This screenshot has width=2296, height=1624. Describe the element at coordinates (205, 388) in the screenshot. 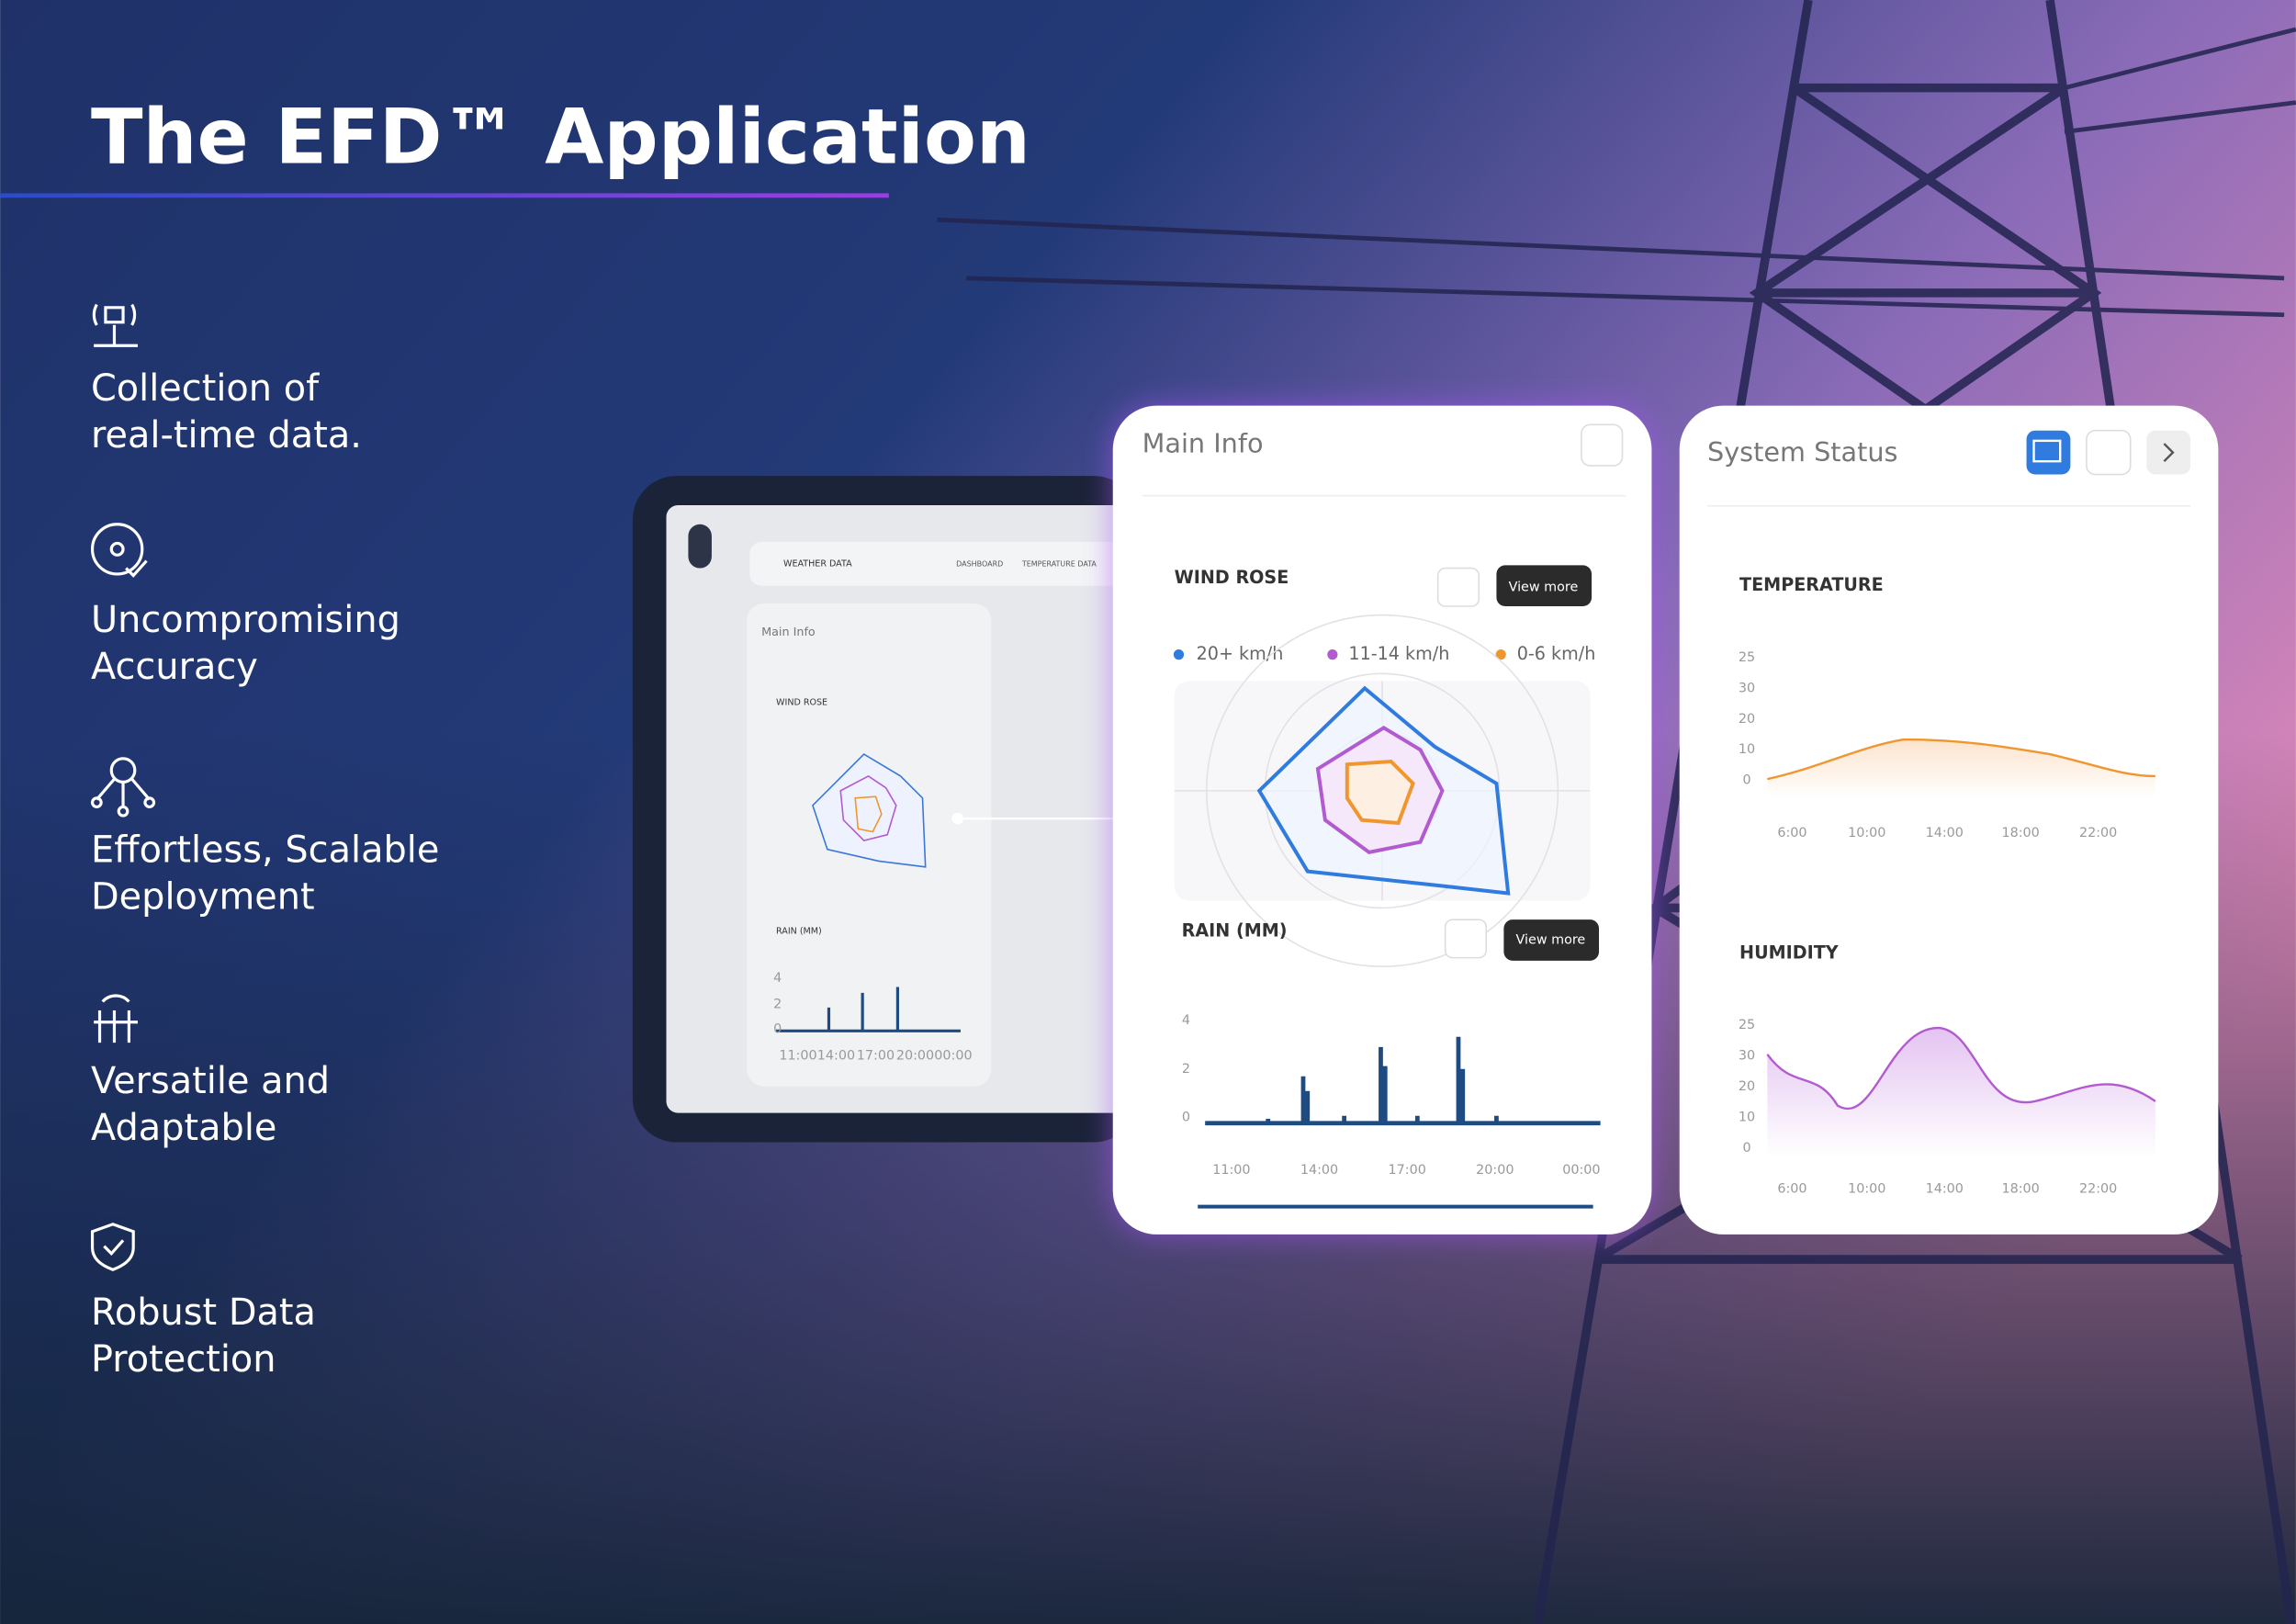

I see `feature-text: Collection of` at that location.